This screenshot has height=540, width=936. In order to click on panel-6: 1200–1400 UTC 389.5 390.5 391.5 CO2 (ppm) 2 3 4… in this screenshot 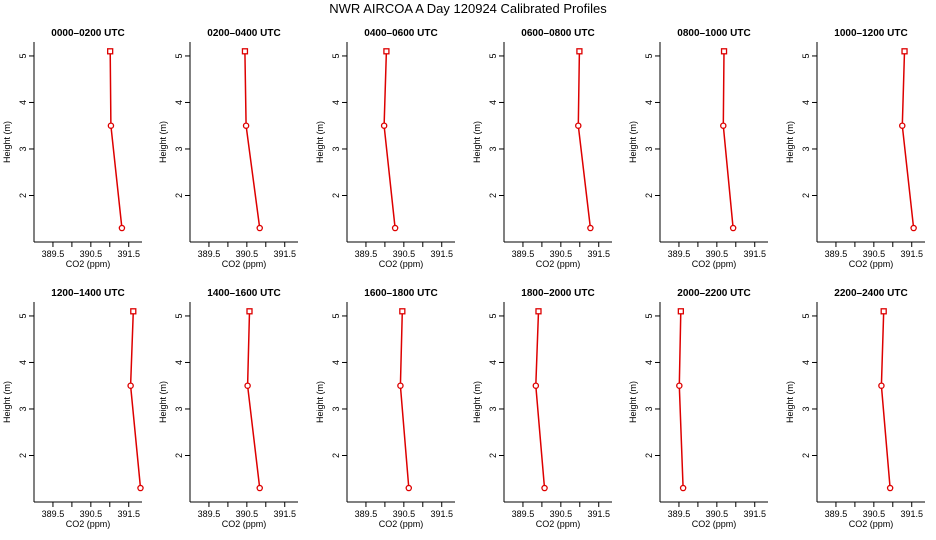, I will do `click(73, 408)`.